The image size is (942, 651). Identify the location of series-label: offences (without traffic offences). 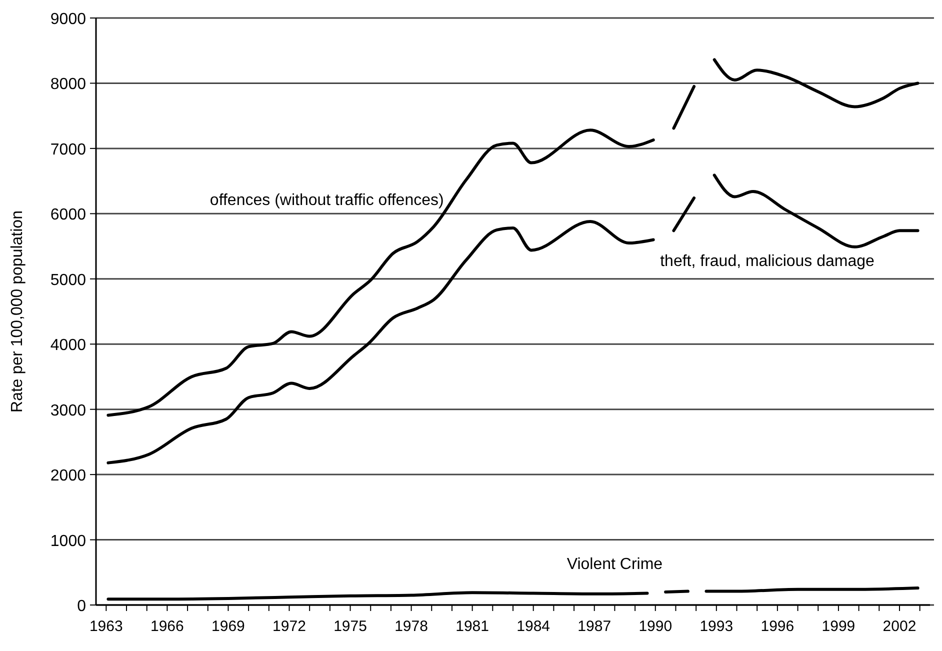
(327, 201).